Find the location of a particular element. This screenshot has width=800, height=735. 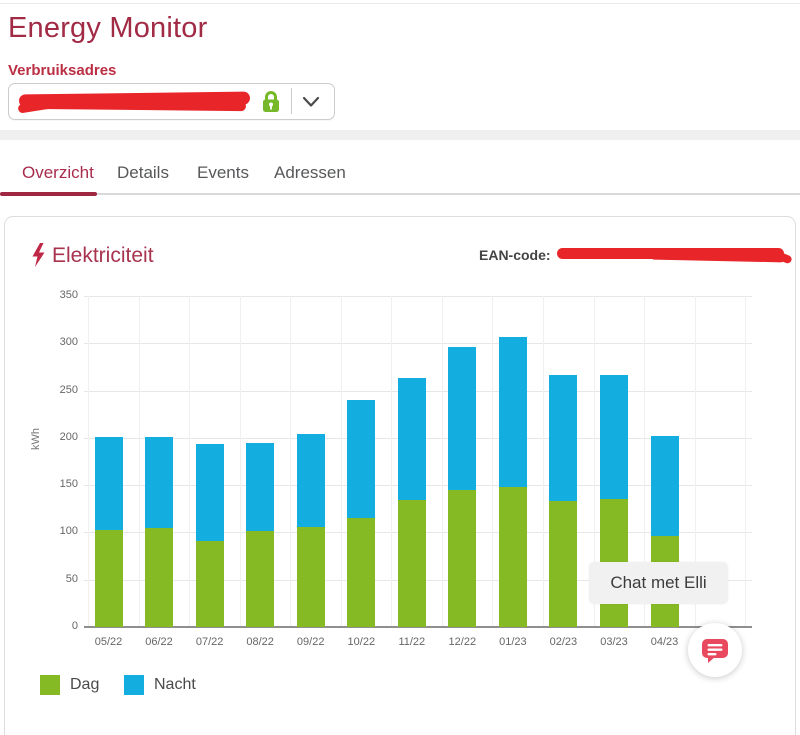

chat-tooltip-label: Chat met Elli is located at coordinates (658, 582).